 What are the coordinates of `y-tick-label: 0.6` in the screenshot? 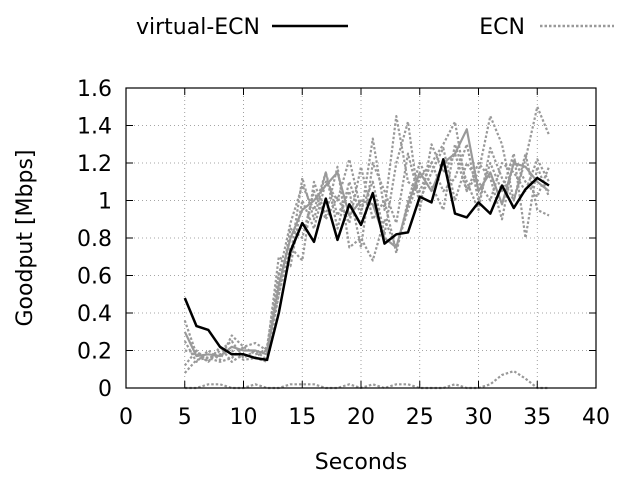 It's located at (94, 277).